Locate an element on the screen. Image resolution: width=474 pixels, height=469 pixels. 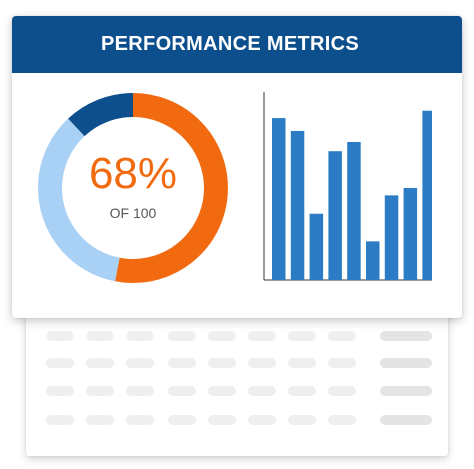
card-header: PERFORMANCE METRICS is located at coordinates (237, 44).